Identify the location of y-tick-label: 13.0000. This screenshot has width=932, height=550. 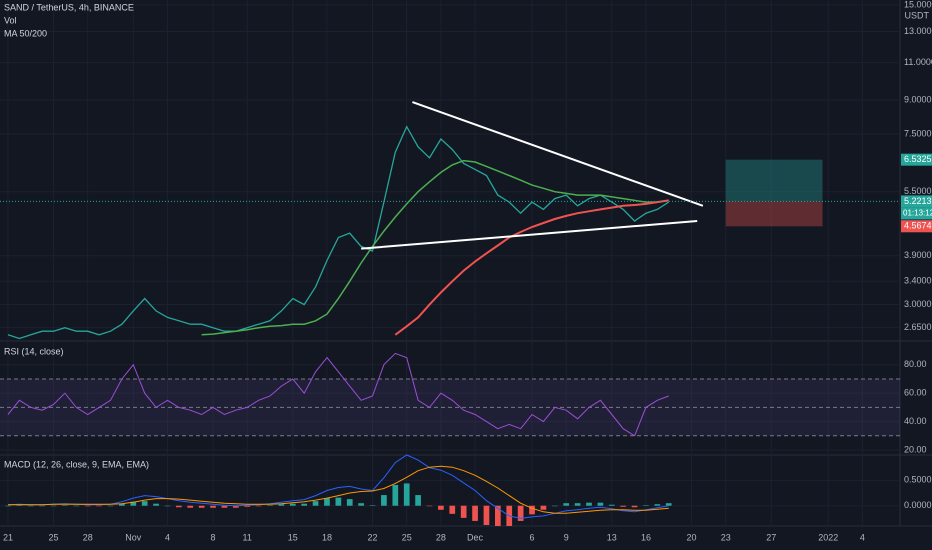
(918, 31).